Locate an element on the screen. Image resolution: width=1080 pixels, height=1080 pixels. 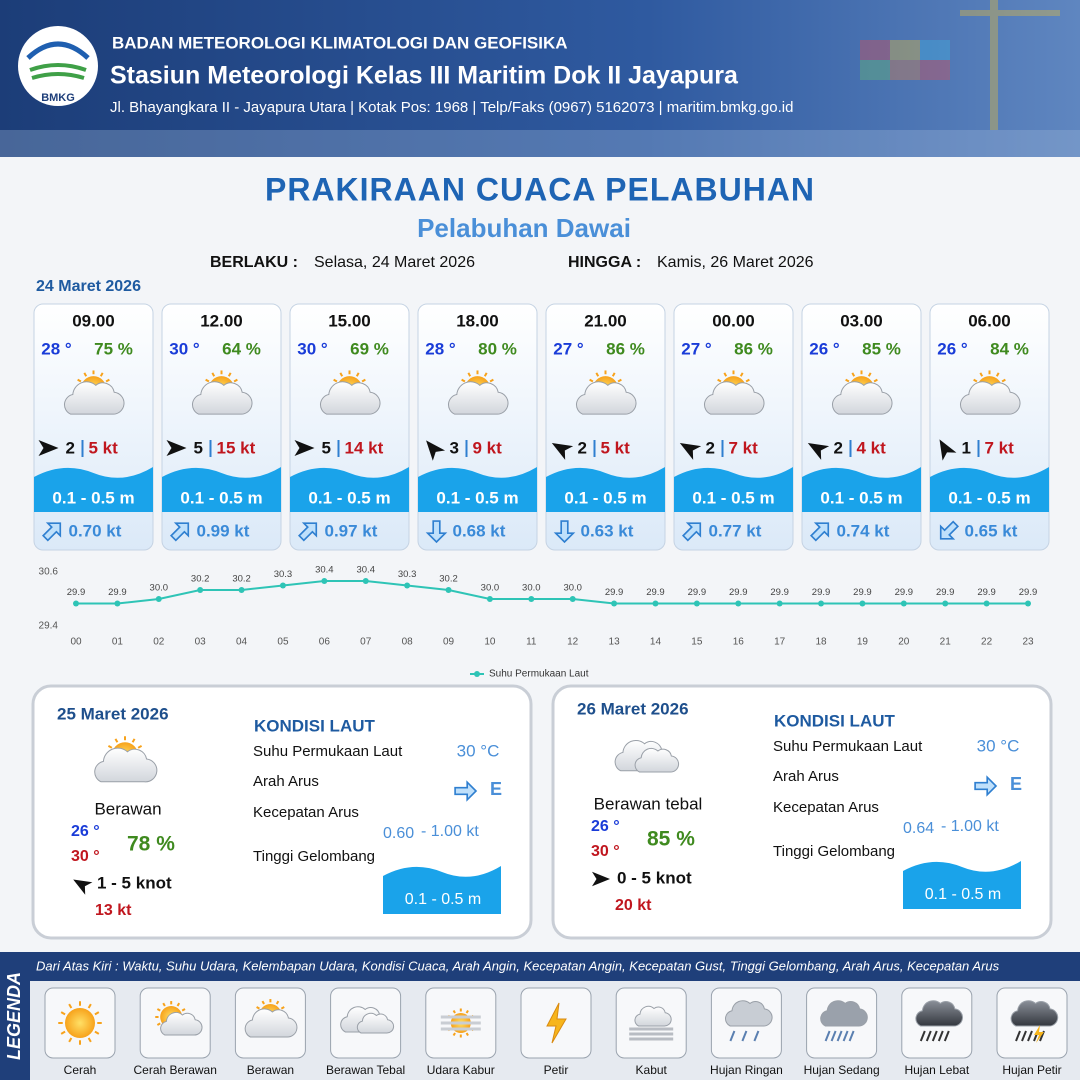
sst-line is located at coordinates (552, 592).